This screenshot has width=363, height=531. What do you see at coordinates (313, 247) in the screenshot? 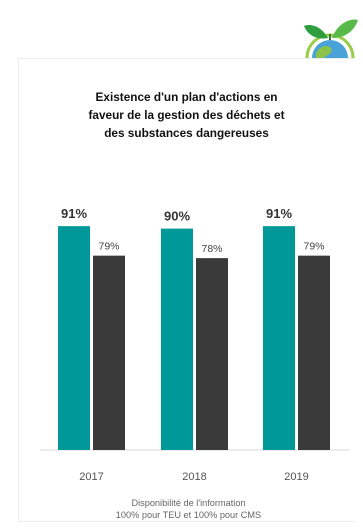
I see `data-label-2019-series-2: 79%` at bounding box center [313, 247].